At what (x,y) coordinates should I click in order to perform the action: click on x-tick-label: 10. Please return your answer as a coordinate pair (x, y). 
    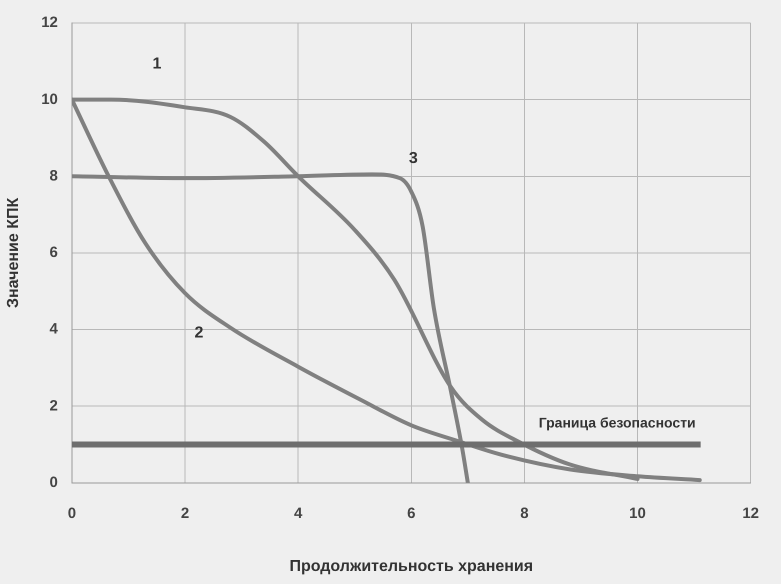
    Looking at the image, I should click on (637, 513).